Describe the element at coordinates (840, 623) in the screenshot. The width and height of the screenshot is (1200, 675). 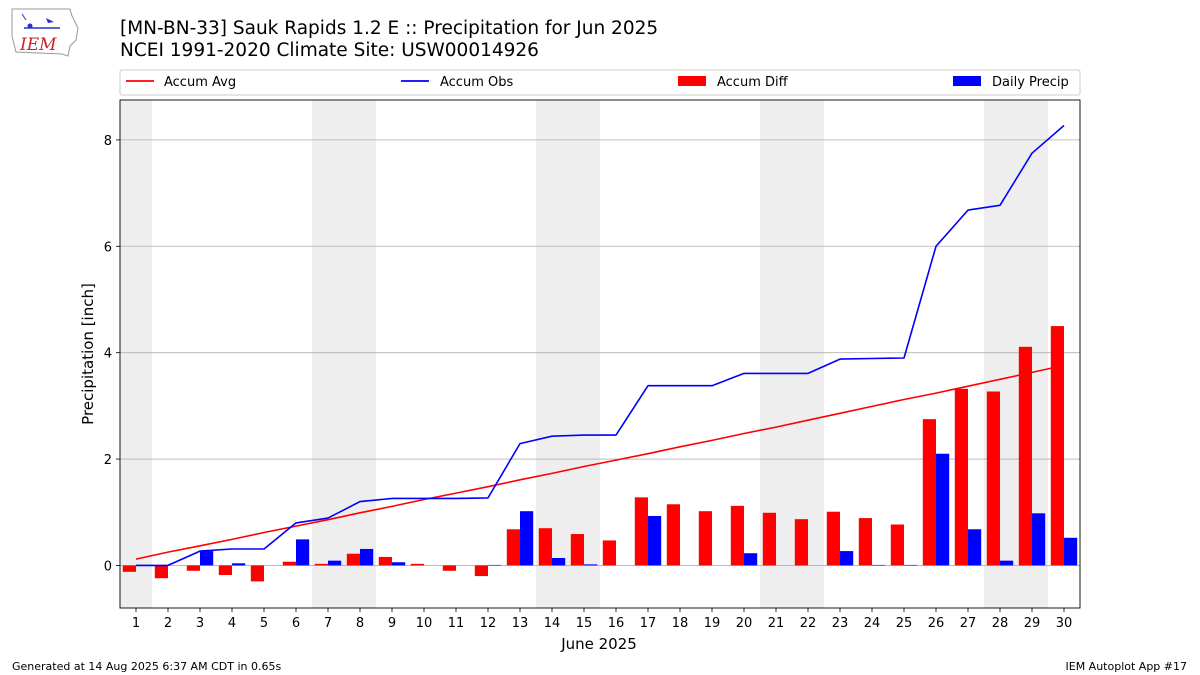
I see `x-tick-label-23: 23` at that location.